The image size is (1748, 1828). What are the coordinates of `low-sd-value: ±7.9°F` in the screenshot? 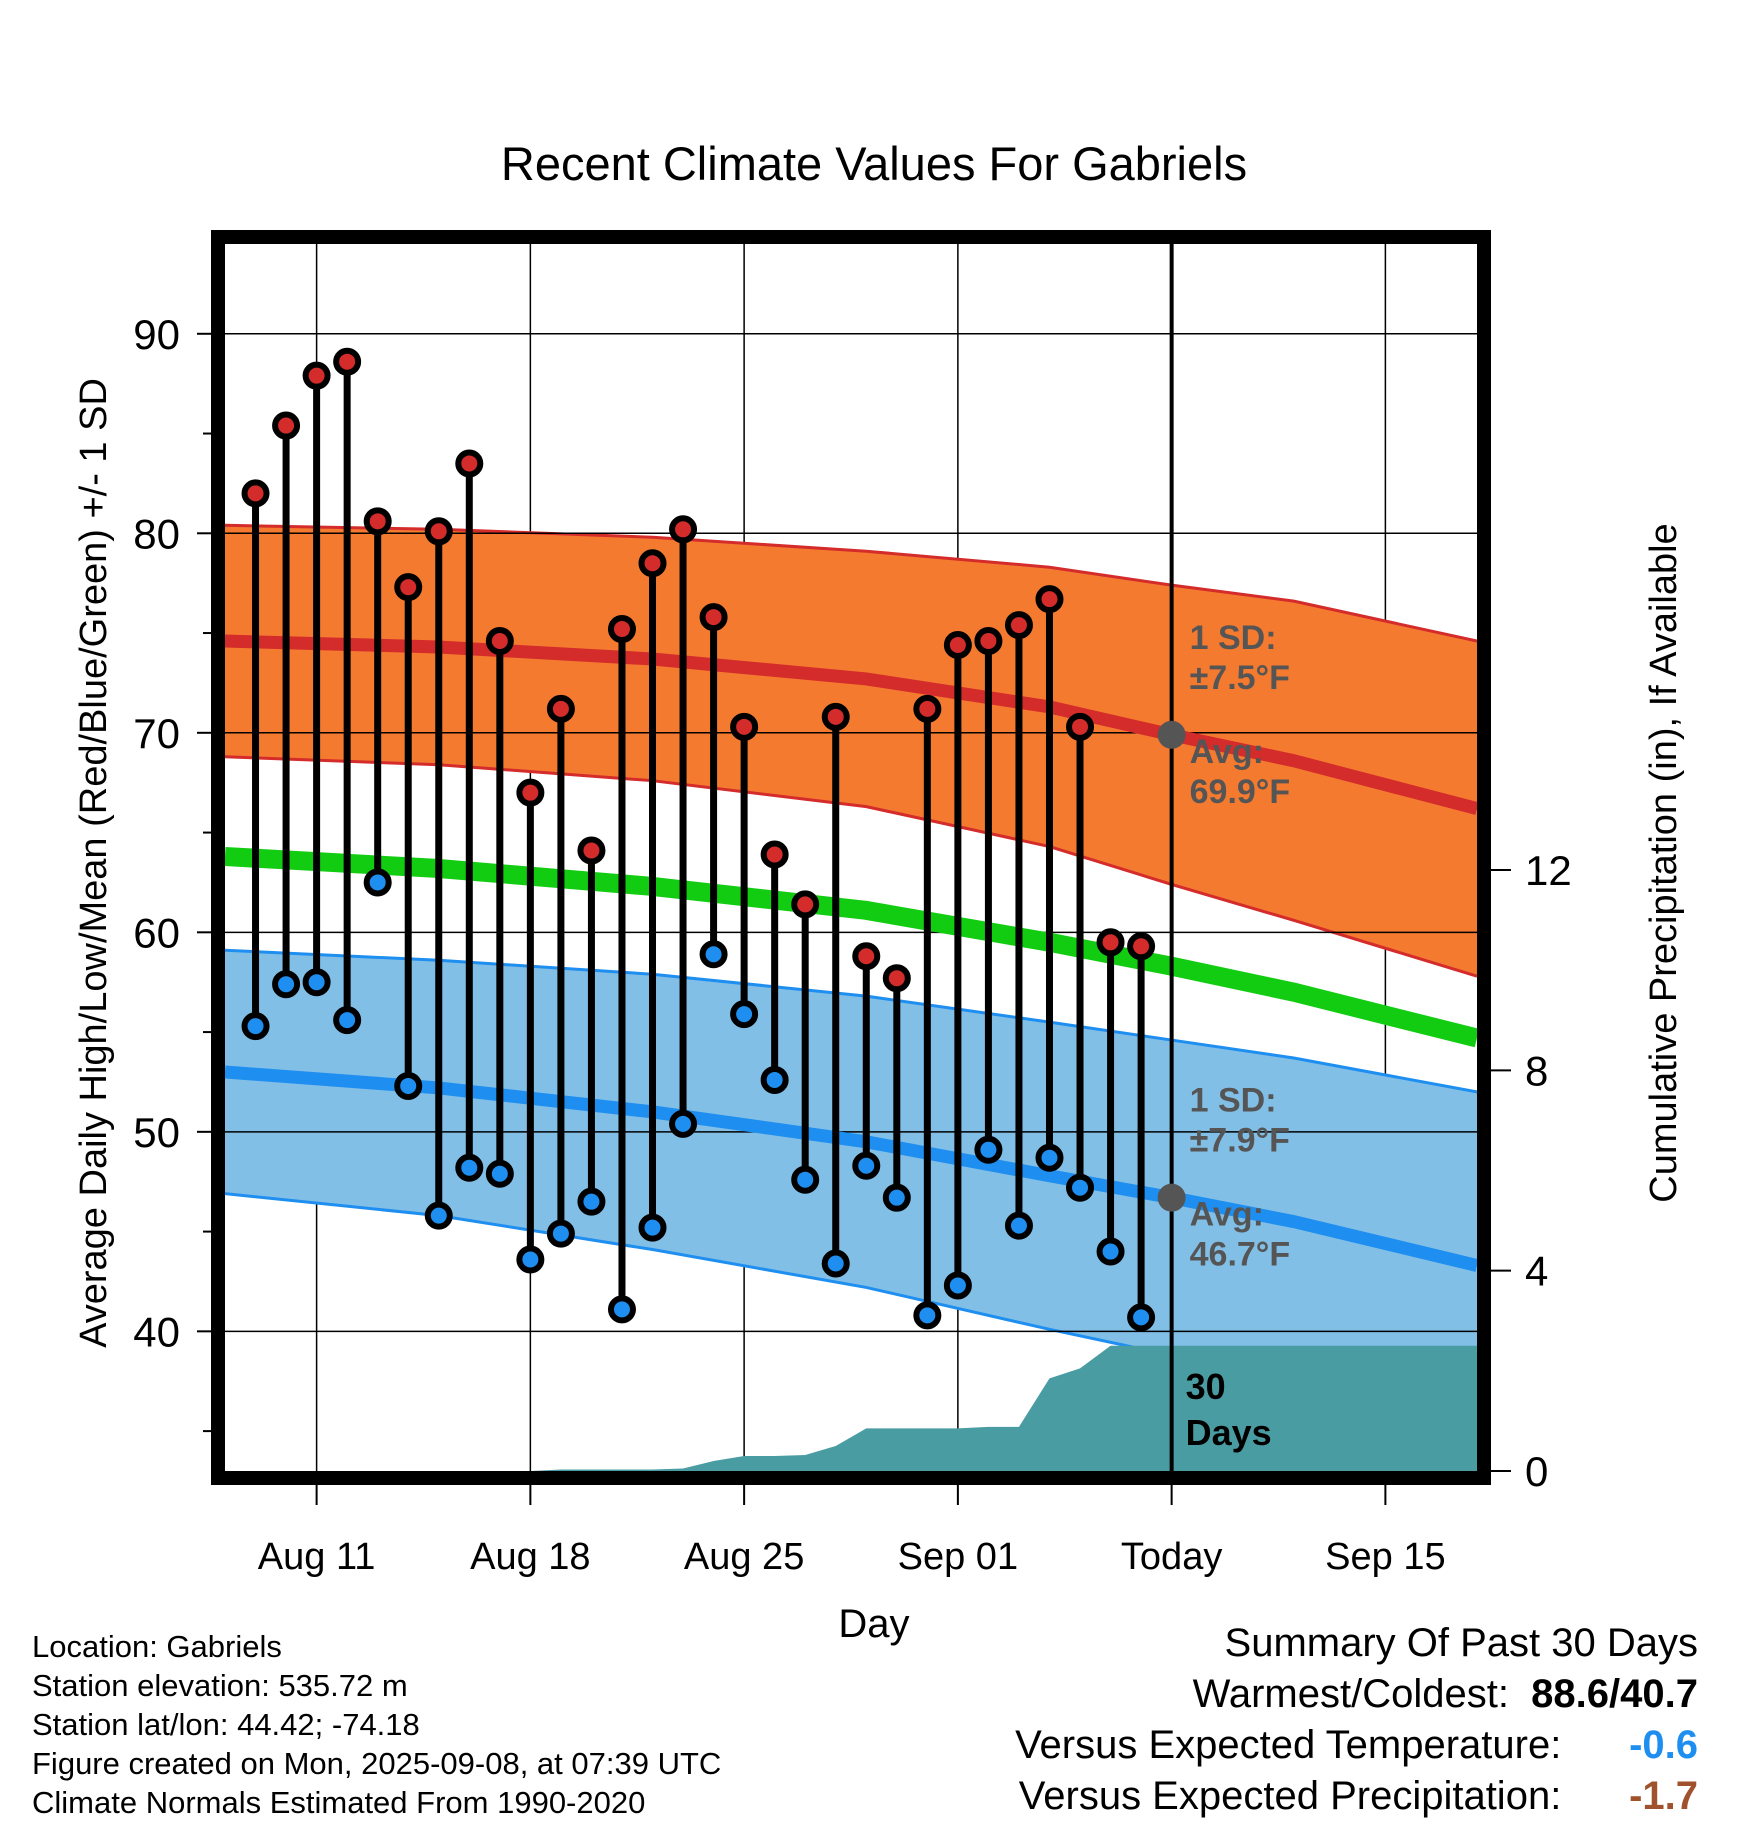 It's located at (1240, 1141).